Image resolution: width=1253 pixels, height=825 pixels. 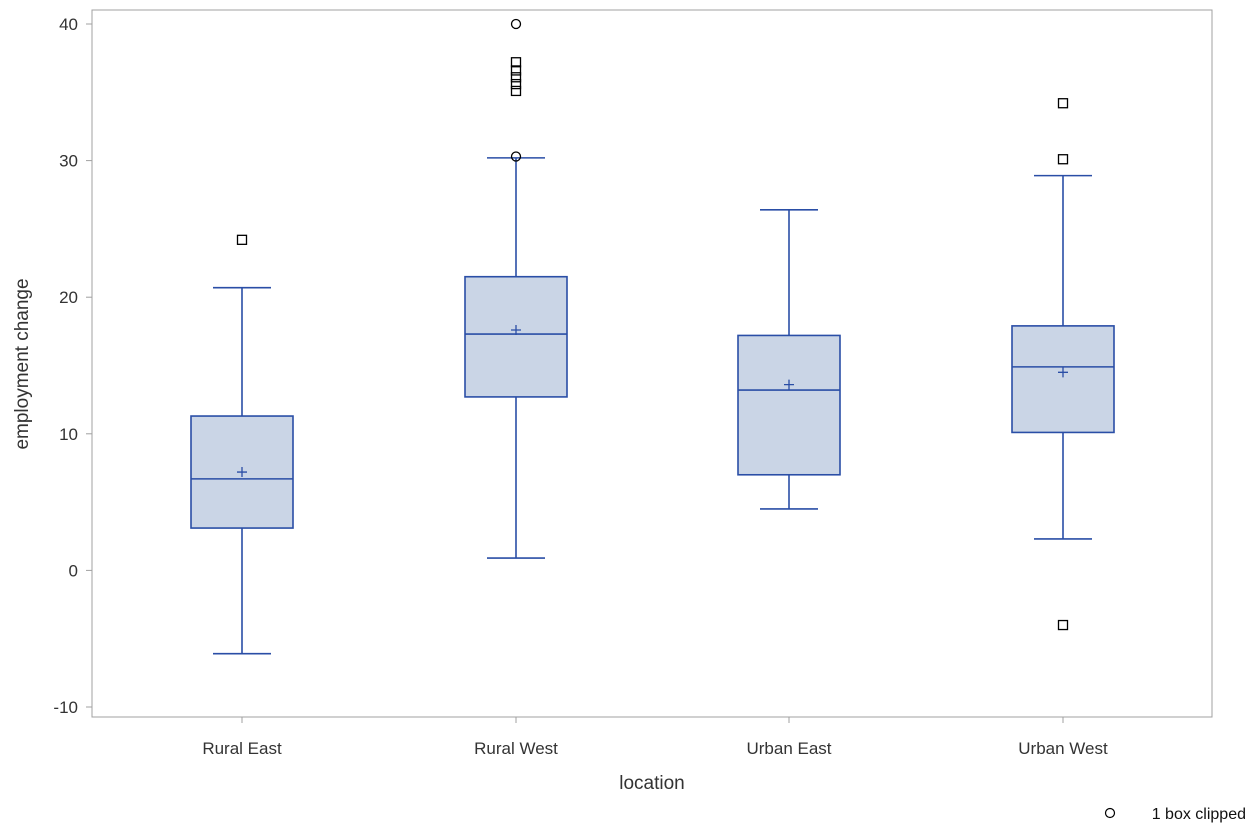 What do you see at coordinates (72, 366) in the screenshot?
I see `y-axis: -10 0 10 20 30 40` at bounding box center [72, 366].